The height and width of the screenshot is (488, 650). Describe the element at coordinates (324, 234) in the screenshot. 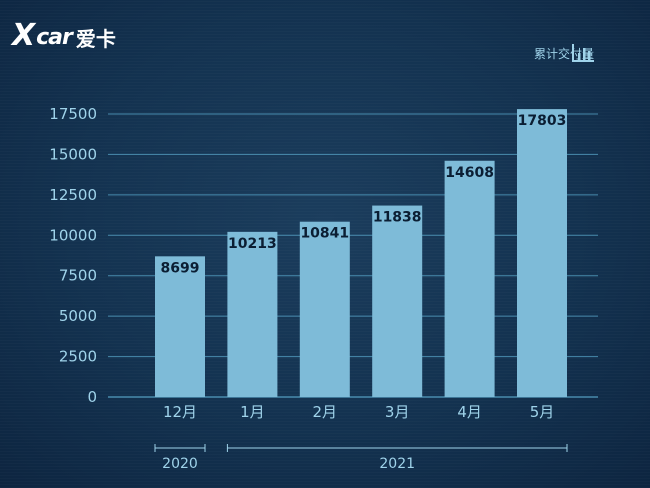

I see `data-label-2: 10841` at that location.